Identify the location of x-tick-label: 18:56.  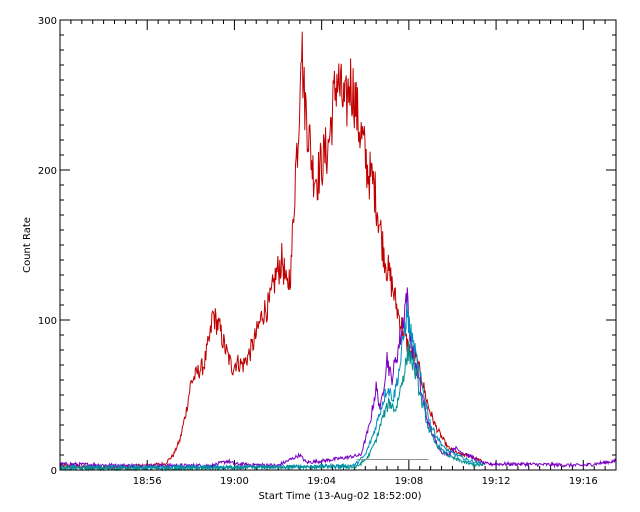
(147, 481).